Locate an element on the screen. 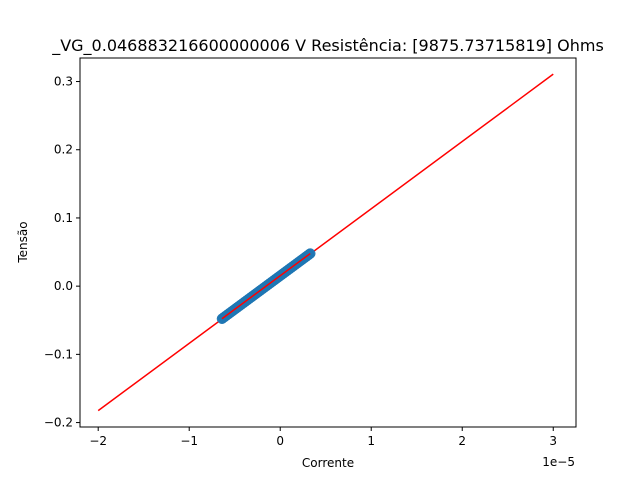  x-tick-label: 0 is located at coordinates (280, 441).